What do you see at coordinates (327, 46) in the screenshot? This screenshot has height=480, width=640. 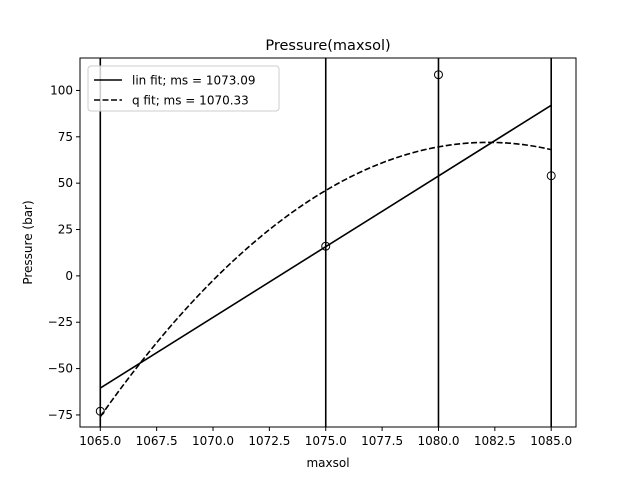 I see `chart-title: Pressure(maxsol)` at bounding box center [327, 46].